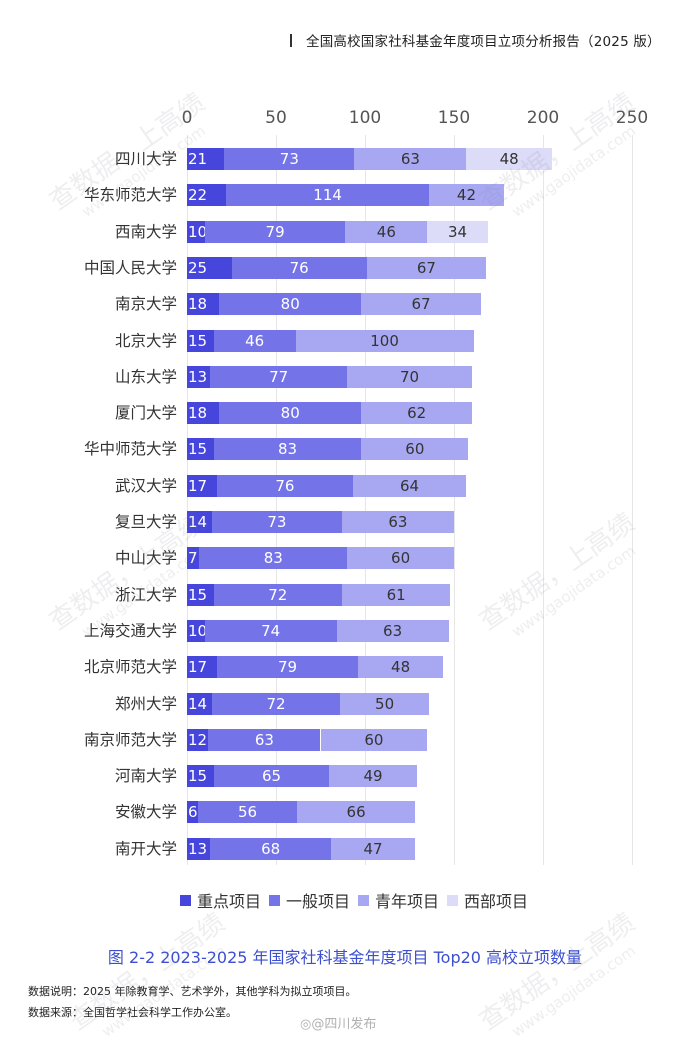  What do you see at coordinates (345, 957) in the screenshot?
I see `figure-caption: 图 2-2 2023-2025 年国家社科基金年度项目 Top20 高校立项数量` at bounding box center [345, 957].